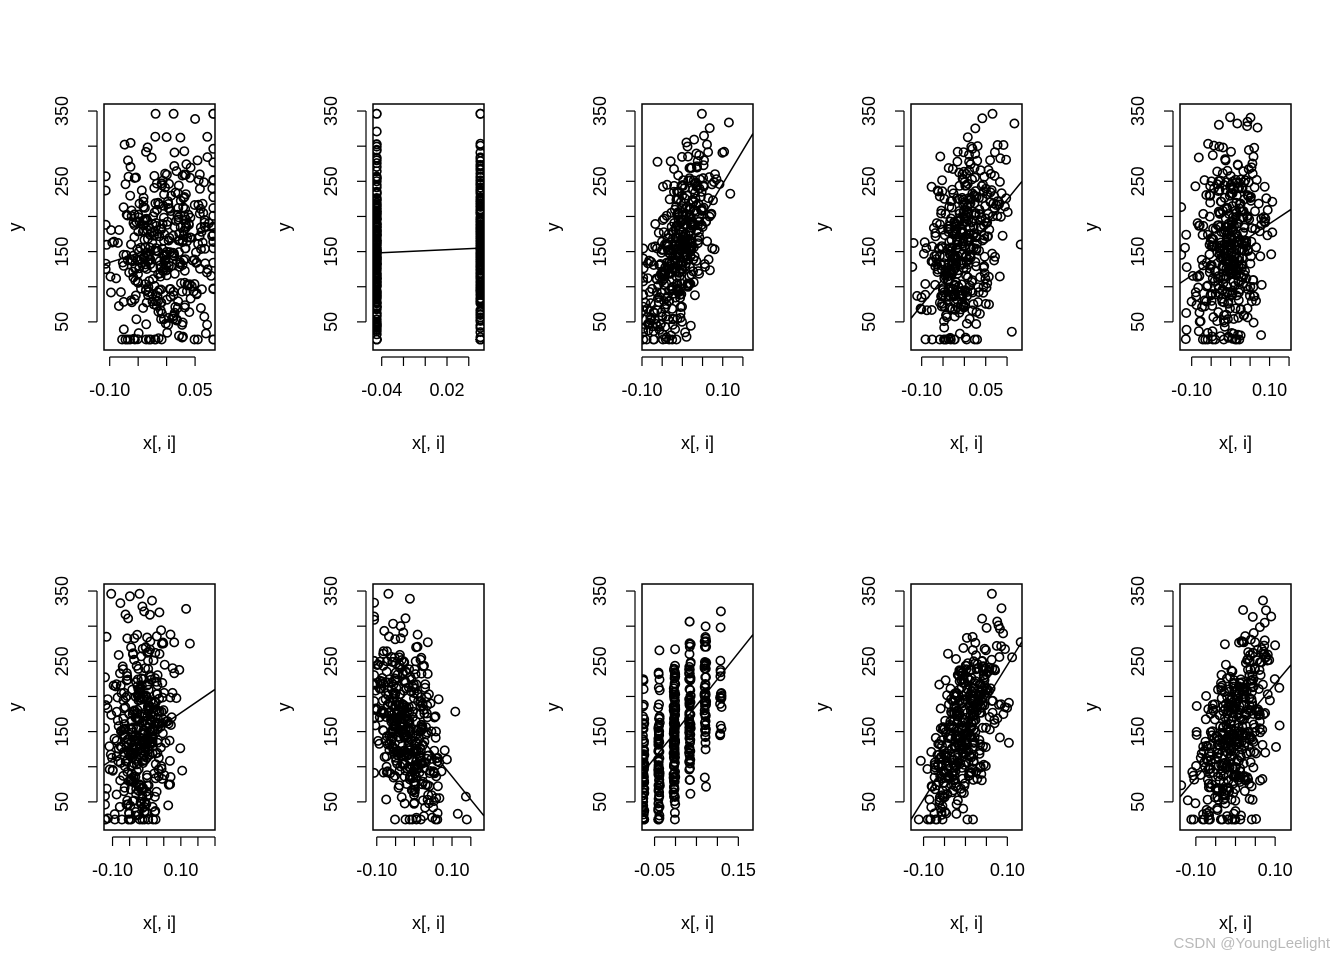  I want to click on scatter-panel-10: -0.10 0.10 x[, i] 50 150 250 350 y, so click(1187, 754).